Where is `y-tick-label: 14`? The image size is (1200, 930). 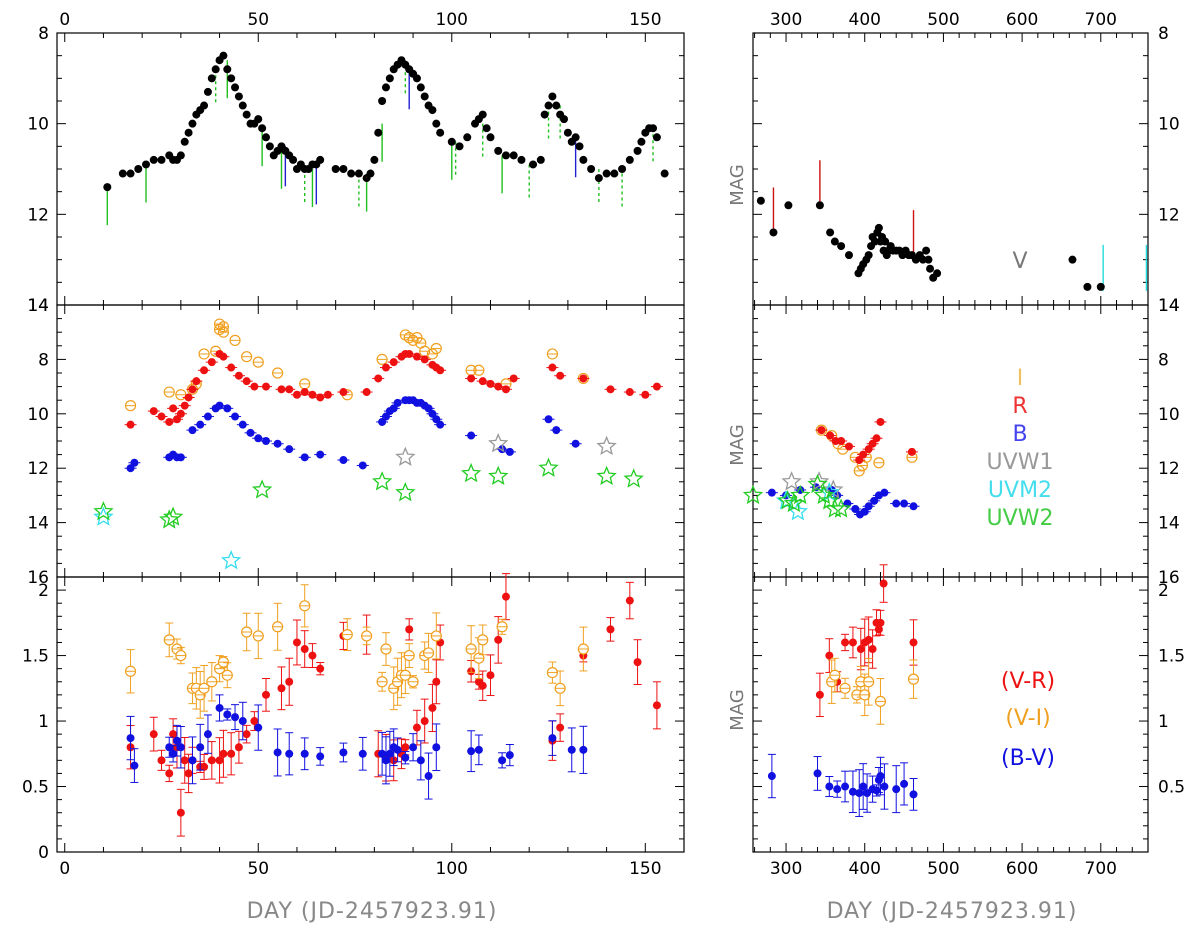
y-tick-label: 14 is located at coordinates (38, 306).